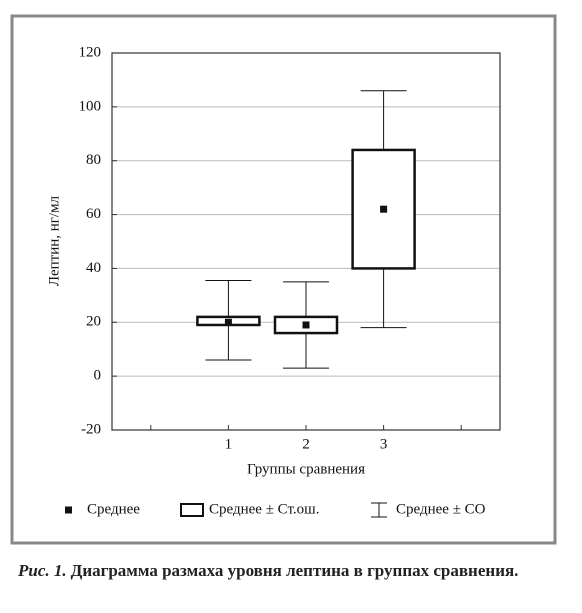 The width and height of the screenshot is (582, 613). What do you see at coordinates (93, 214) in the screenshot?
I see `y-tick-label: 60` at bounding box center [93, 214].